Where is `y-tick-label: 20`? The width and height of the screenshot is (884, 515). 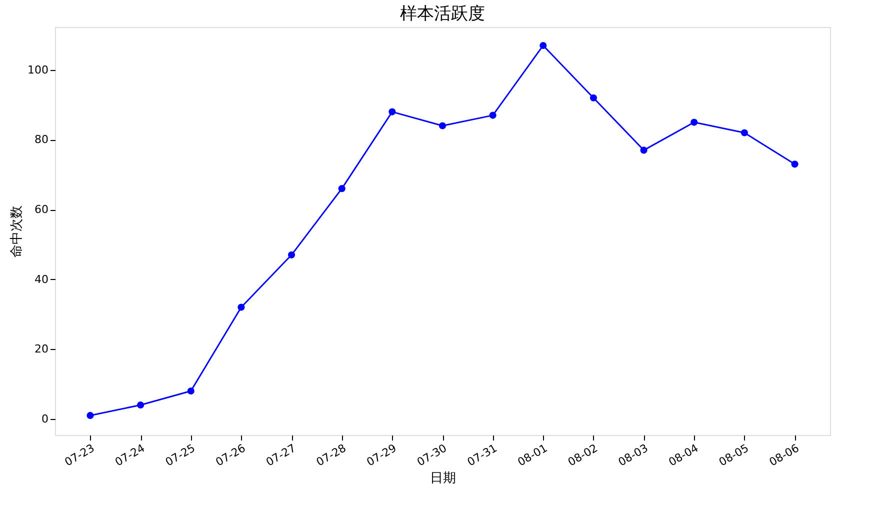
y-tick-label: 20 is located at coordinates (41, 349).